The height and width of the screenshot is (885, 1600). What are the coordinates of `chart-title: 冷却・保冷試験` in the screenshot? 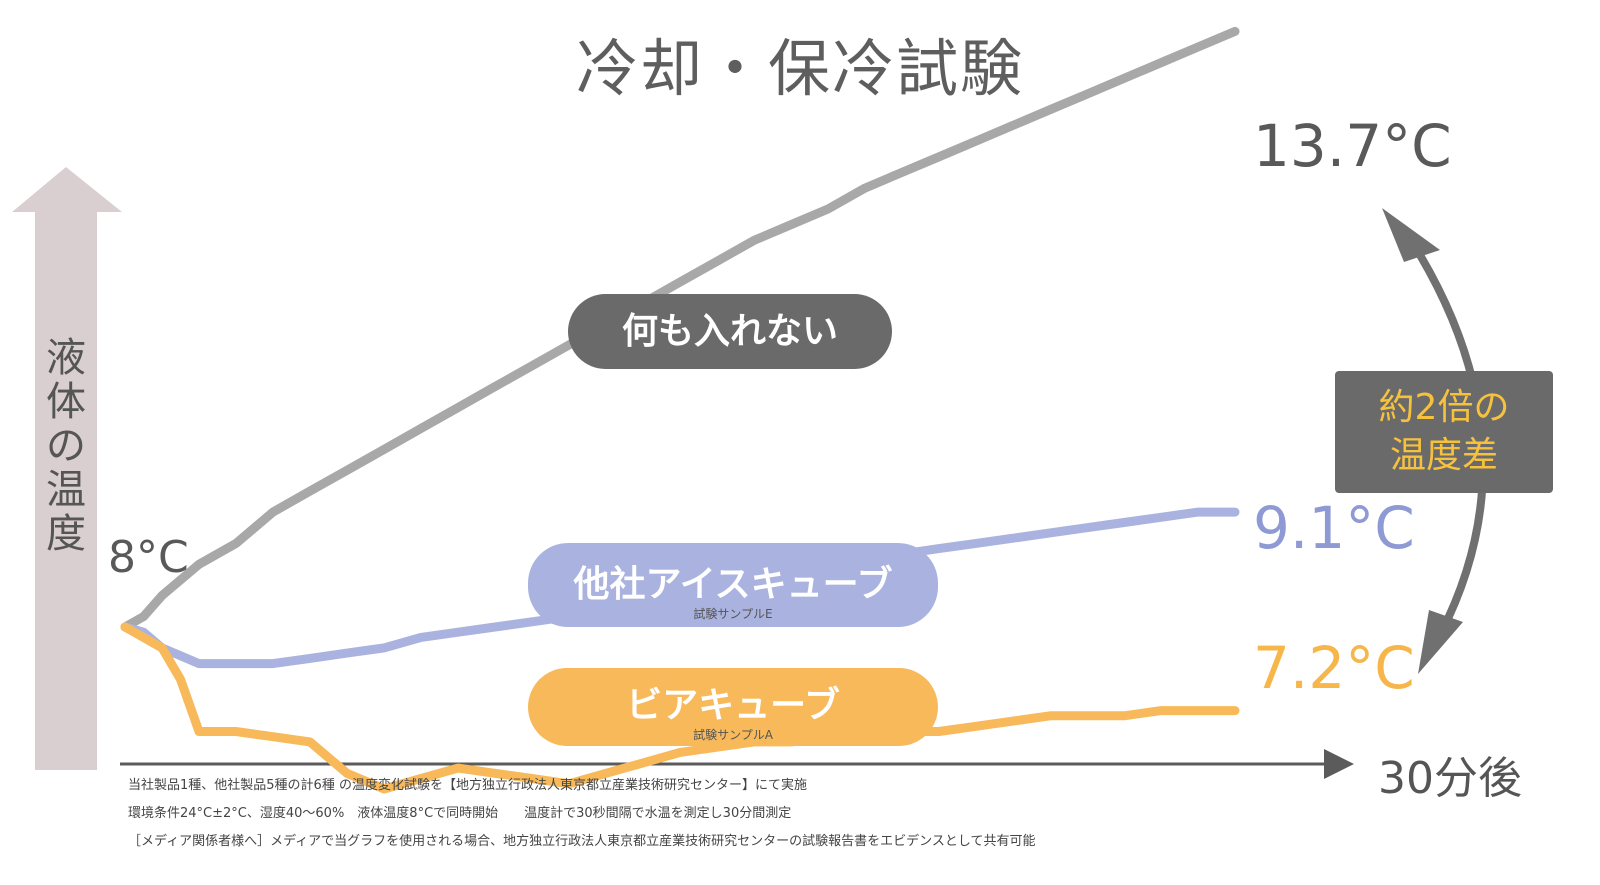 It's located at (799, 68).